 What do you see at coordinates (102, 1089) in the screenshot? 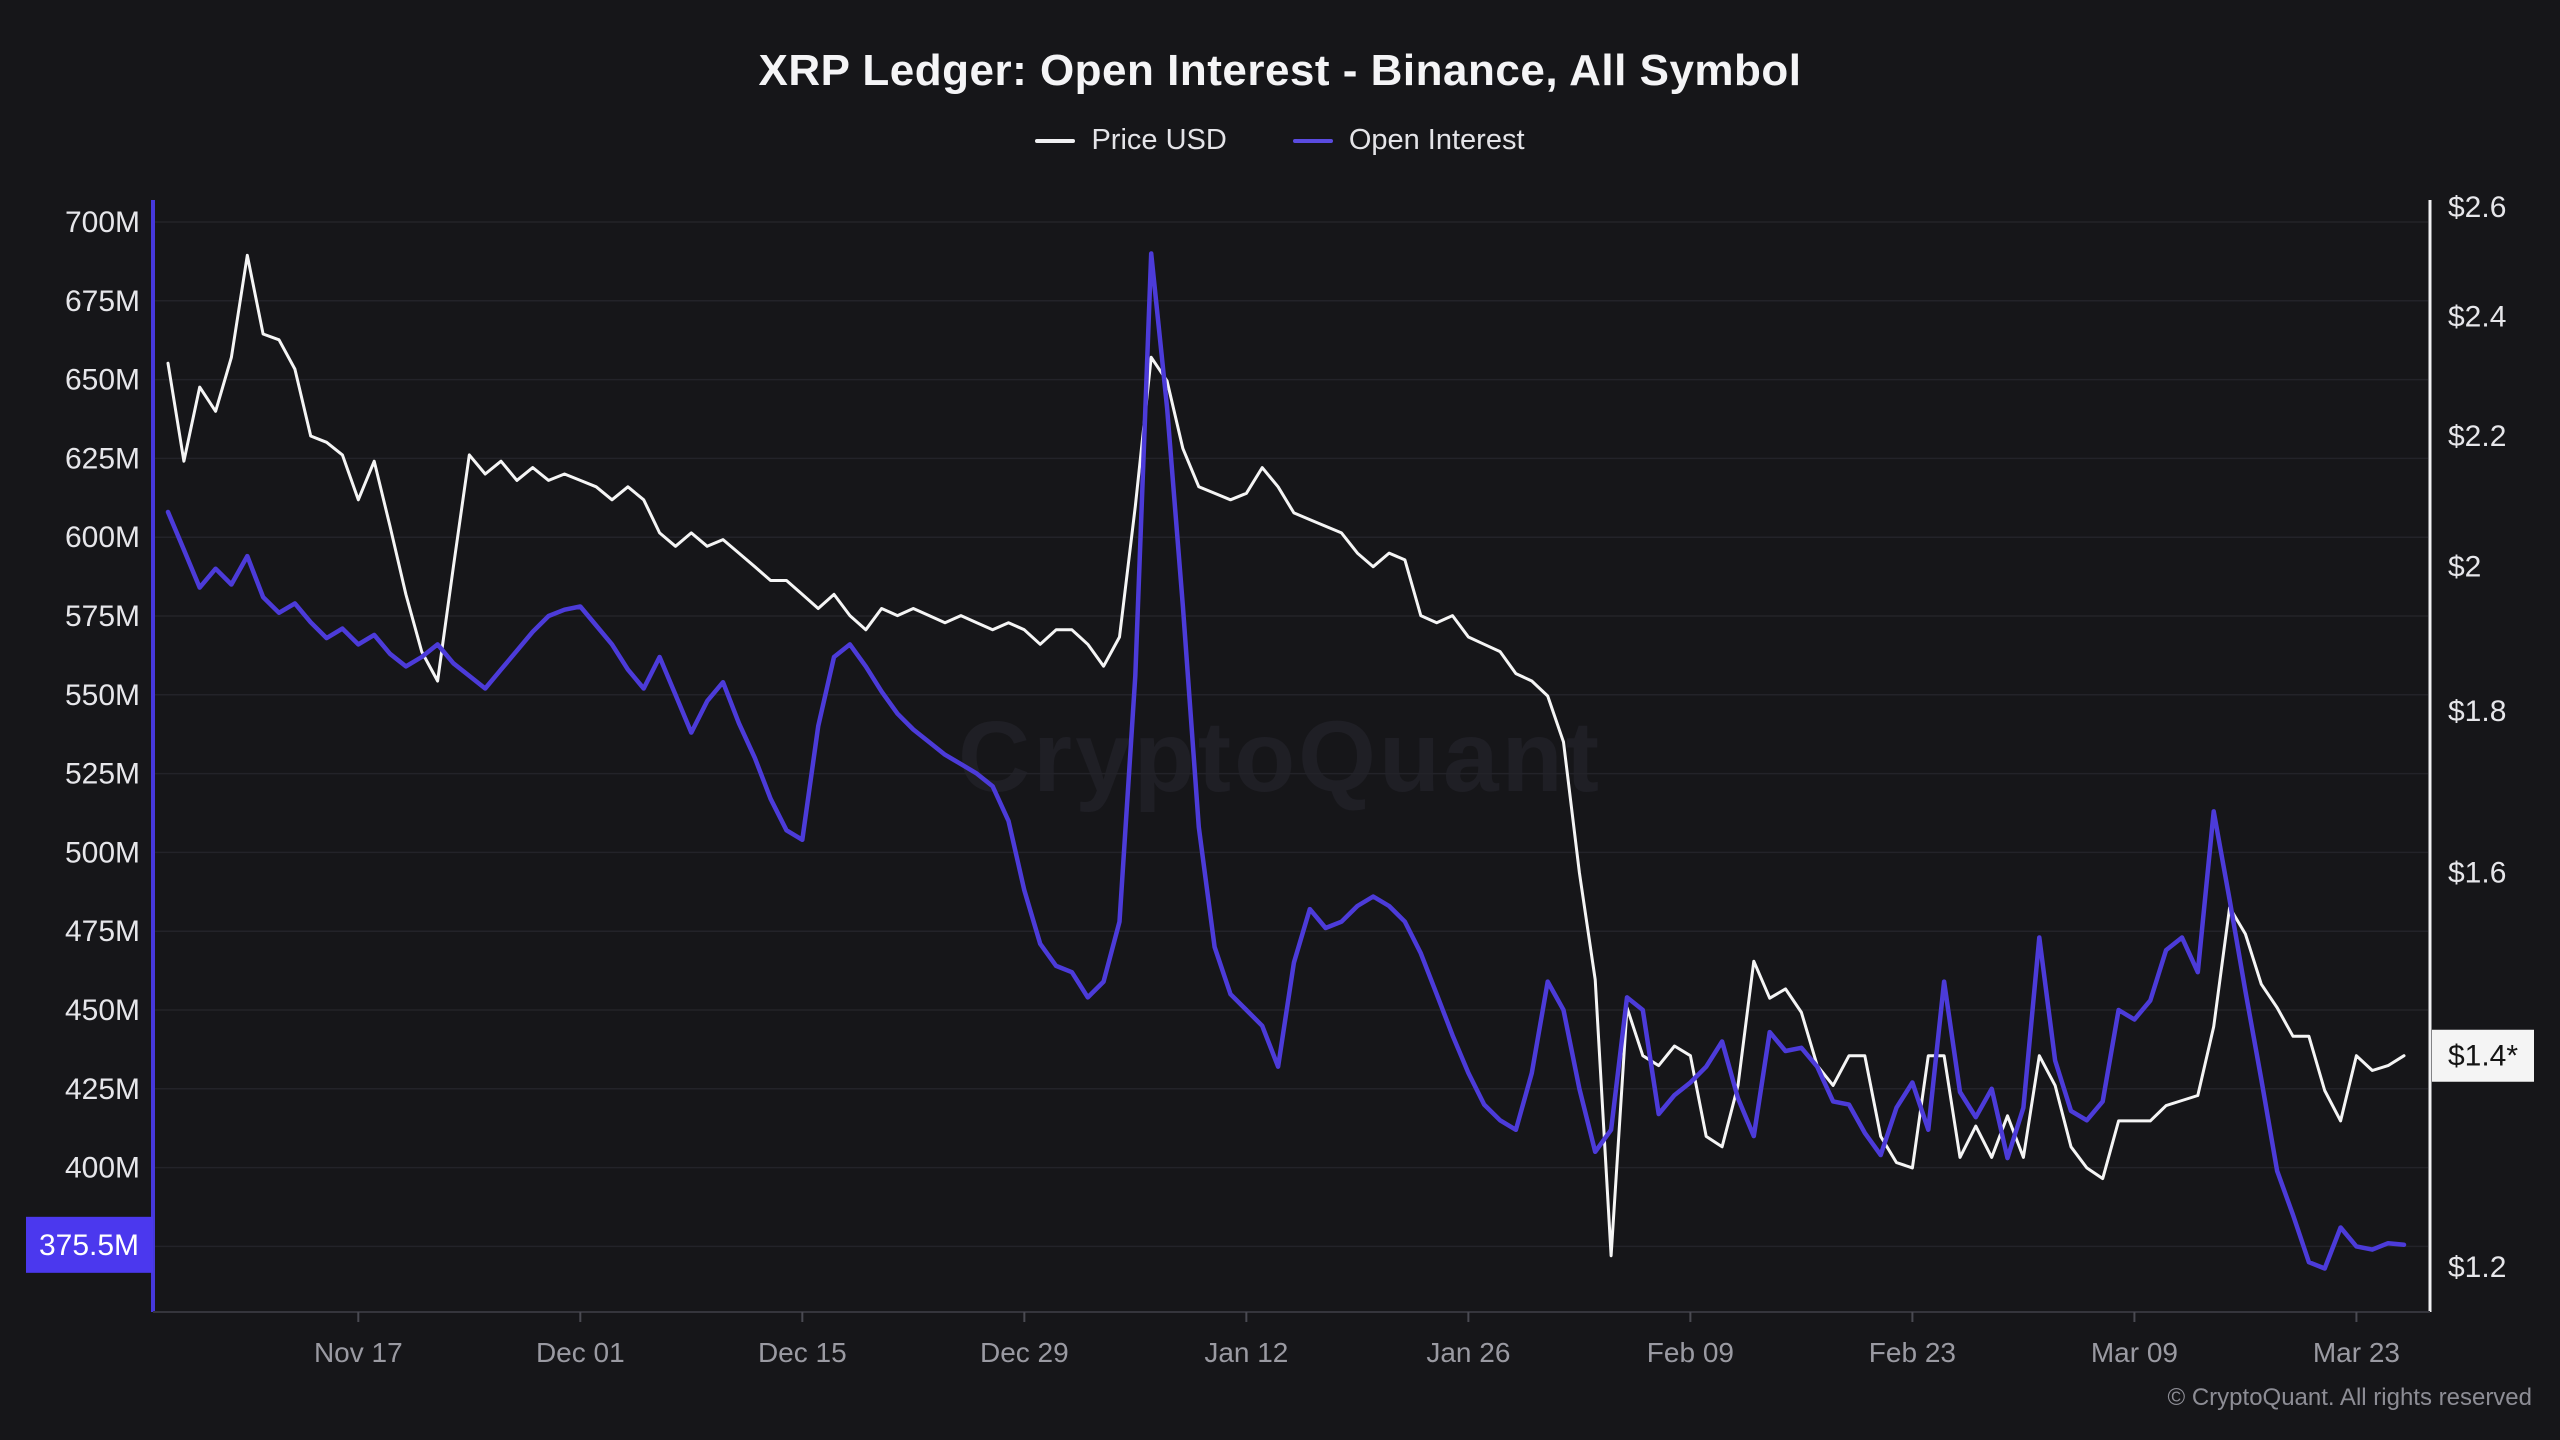
I see `left-axis-tick-label: 425M` at bounding box center [102, 1089].